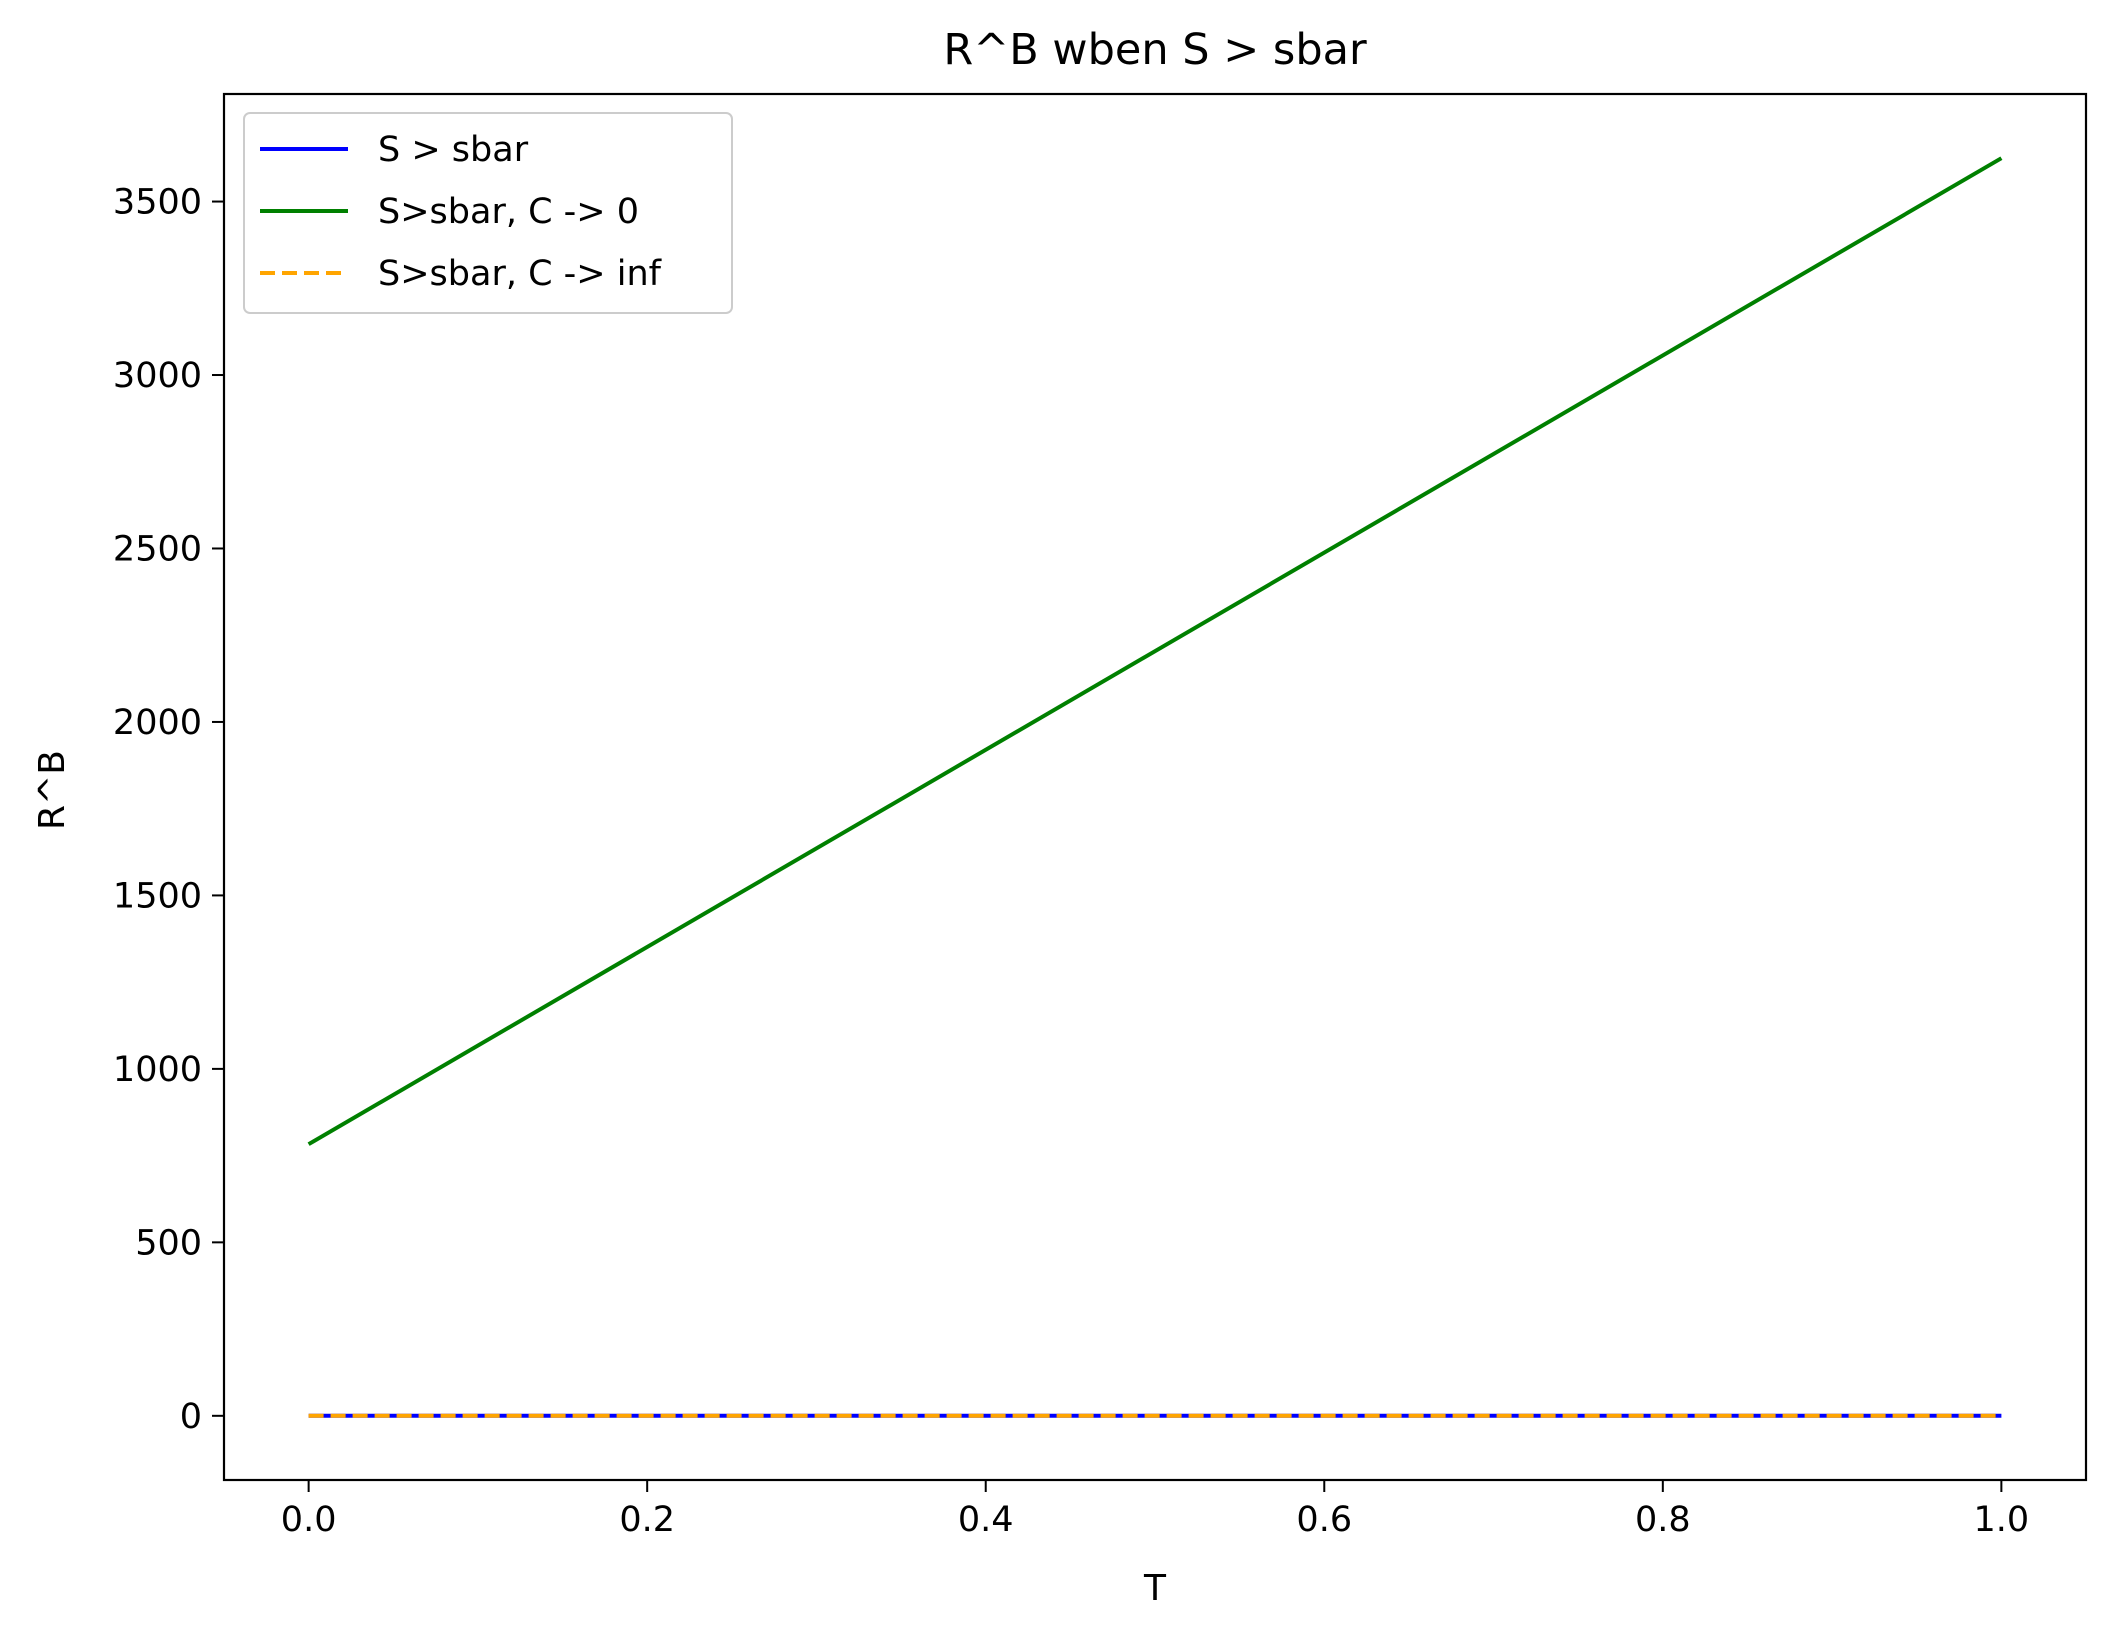  What do you see at coordinates (508, 212) in the screenshot?
I see `legend-entry-2: S>sbar, C -> 0` at bounding box center [508, 212].